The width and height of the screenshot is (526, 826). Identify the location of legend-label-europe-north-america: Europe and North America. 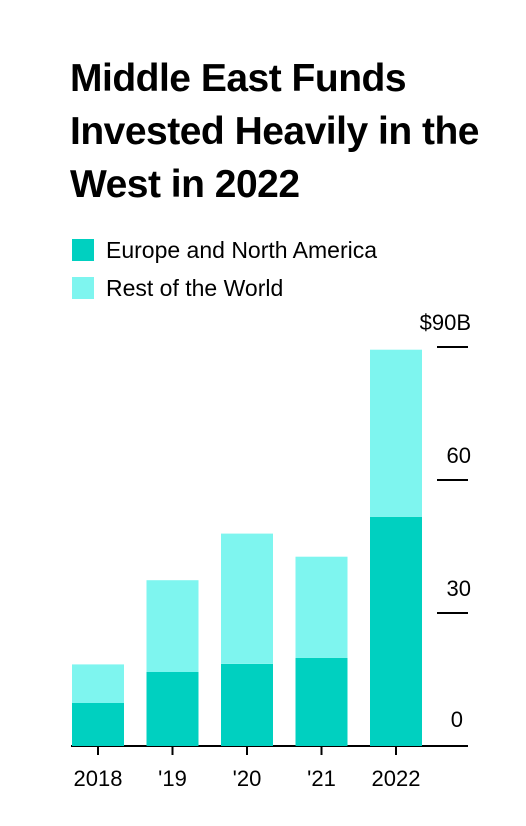
(242, 249).